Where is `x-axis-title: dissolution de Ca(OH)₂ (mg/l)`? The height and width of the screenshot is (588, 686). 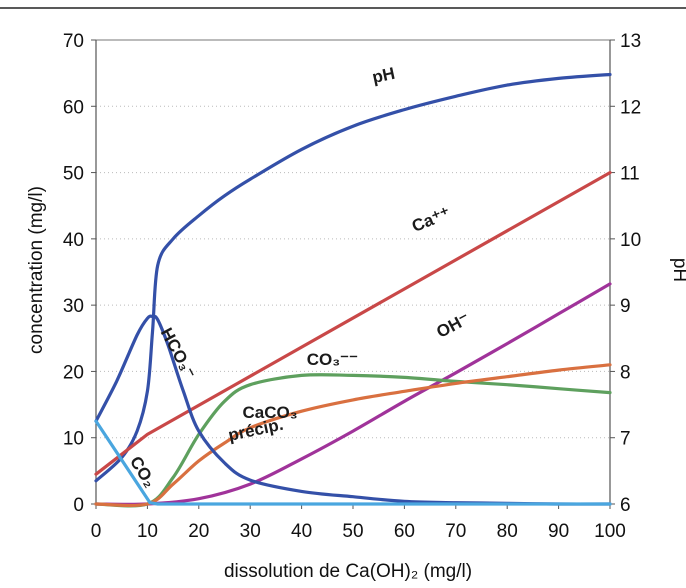
x-axis-title: dissolution de Ca(OH)₂ (mg/l) is located at coordinates (348, 571).